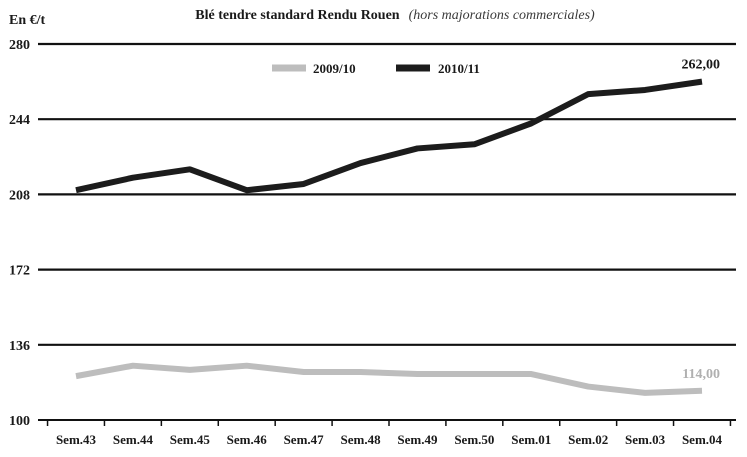 This screenshot has width=747, height=457. I want to click on y-axis-unit: En €/t, so click(27, 20).